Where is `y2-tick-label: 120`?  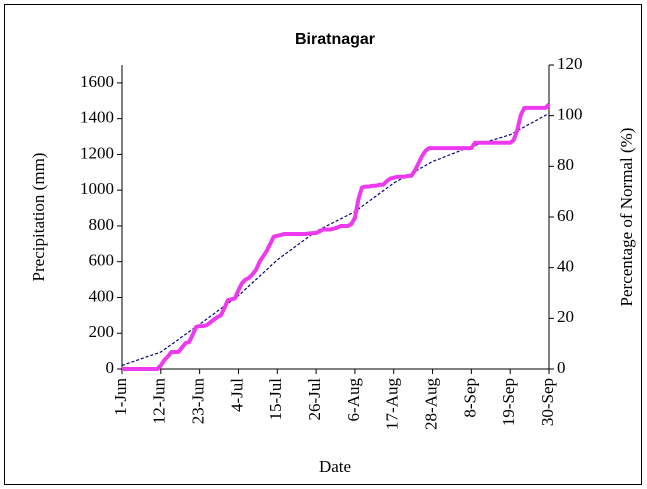 y2-tick-label: 120 is located at coordinates (570, 63).